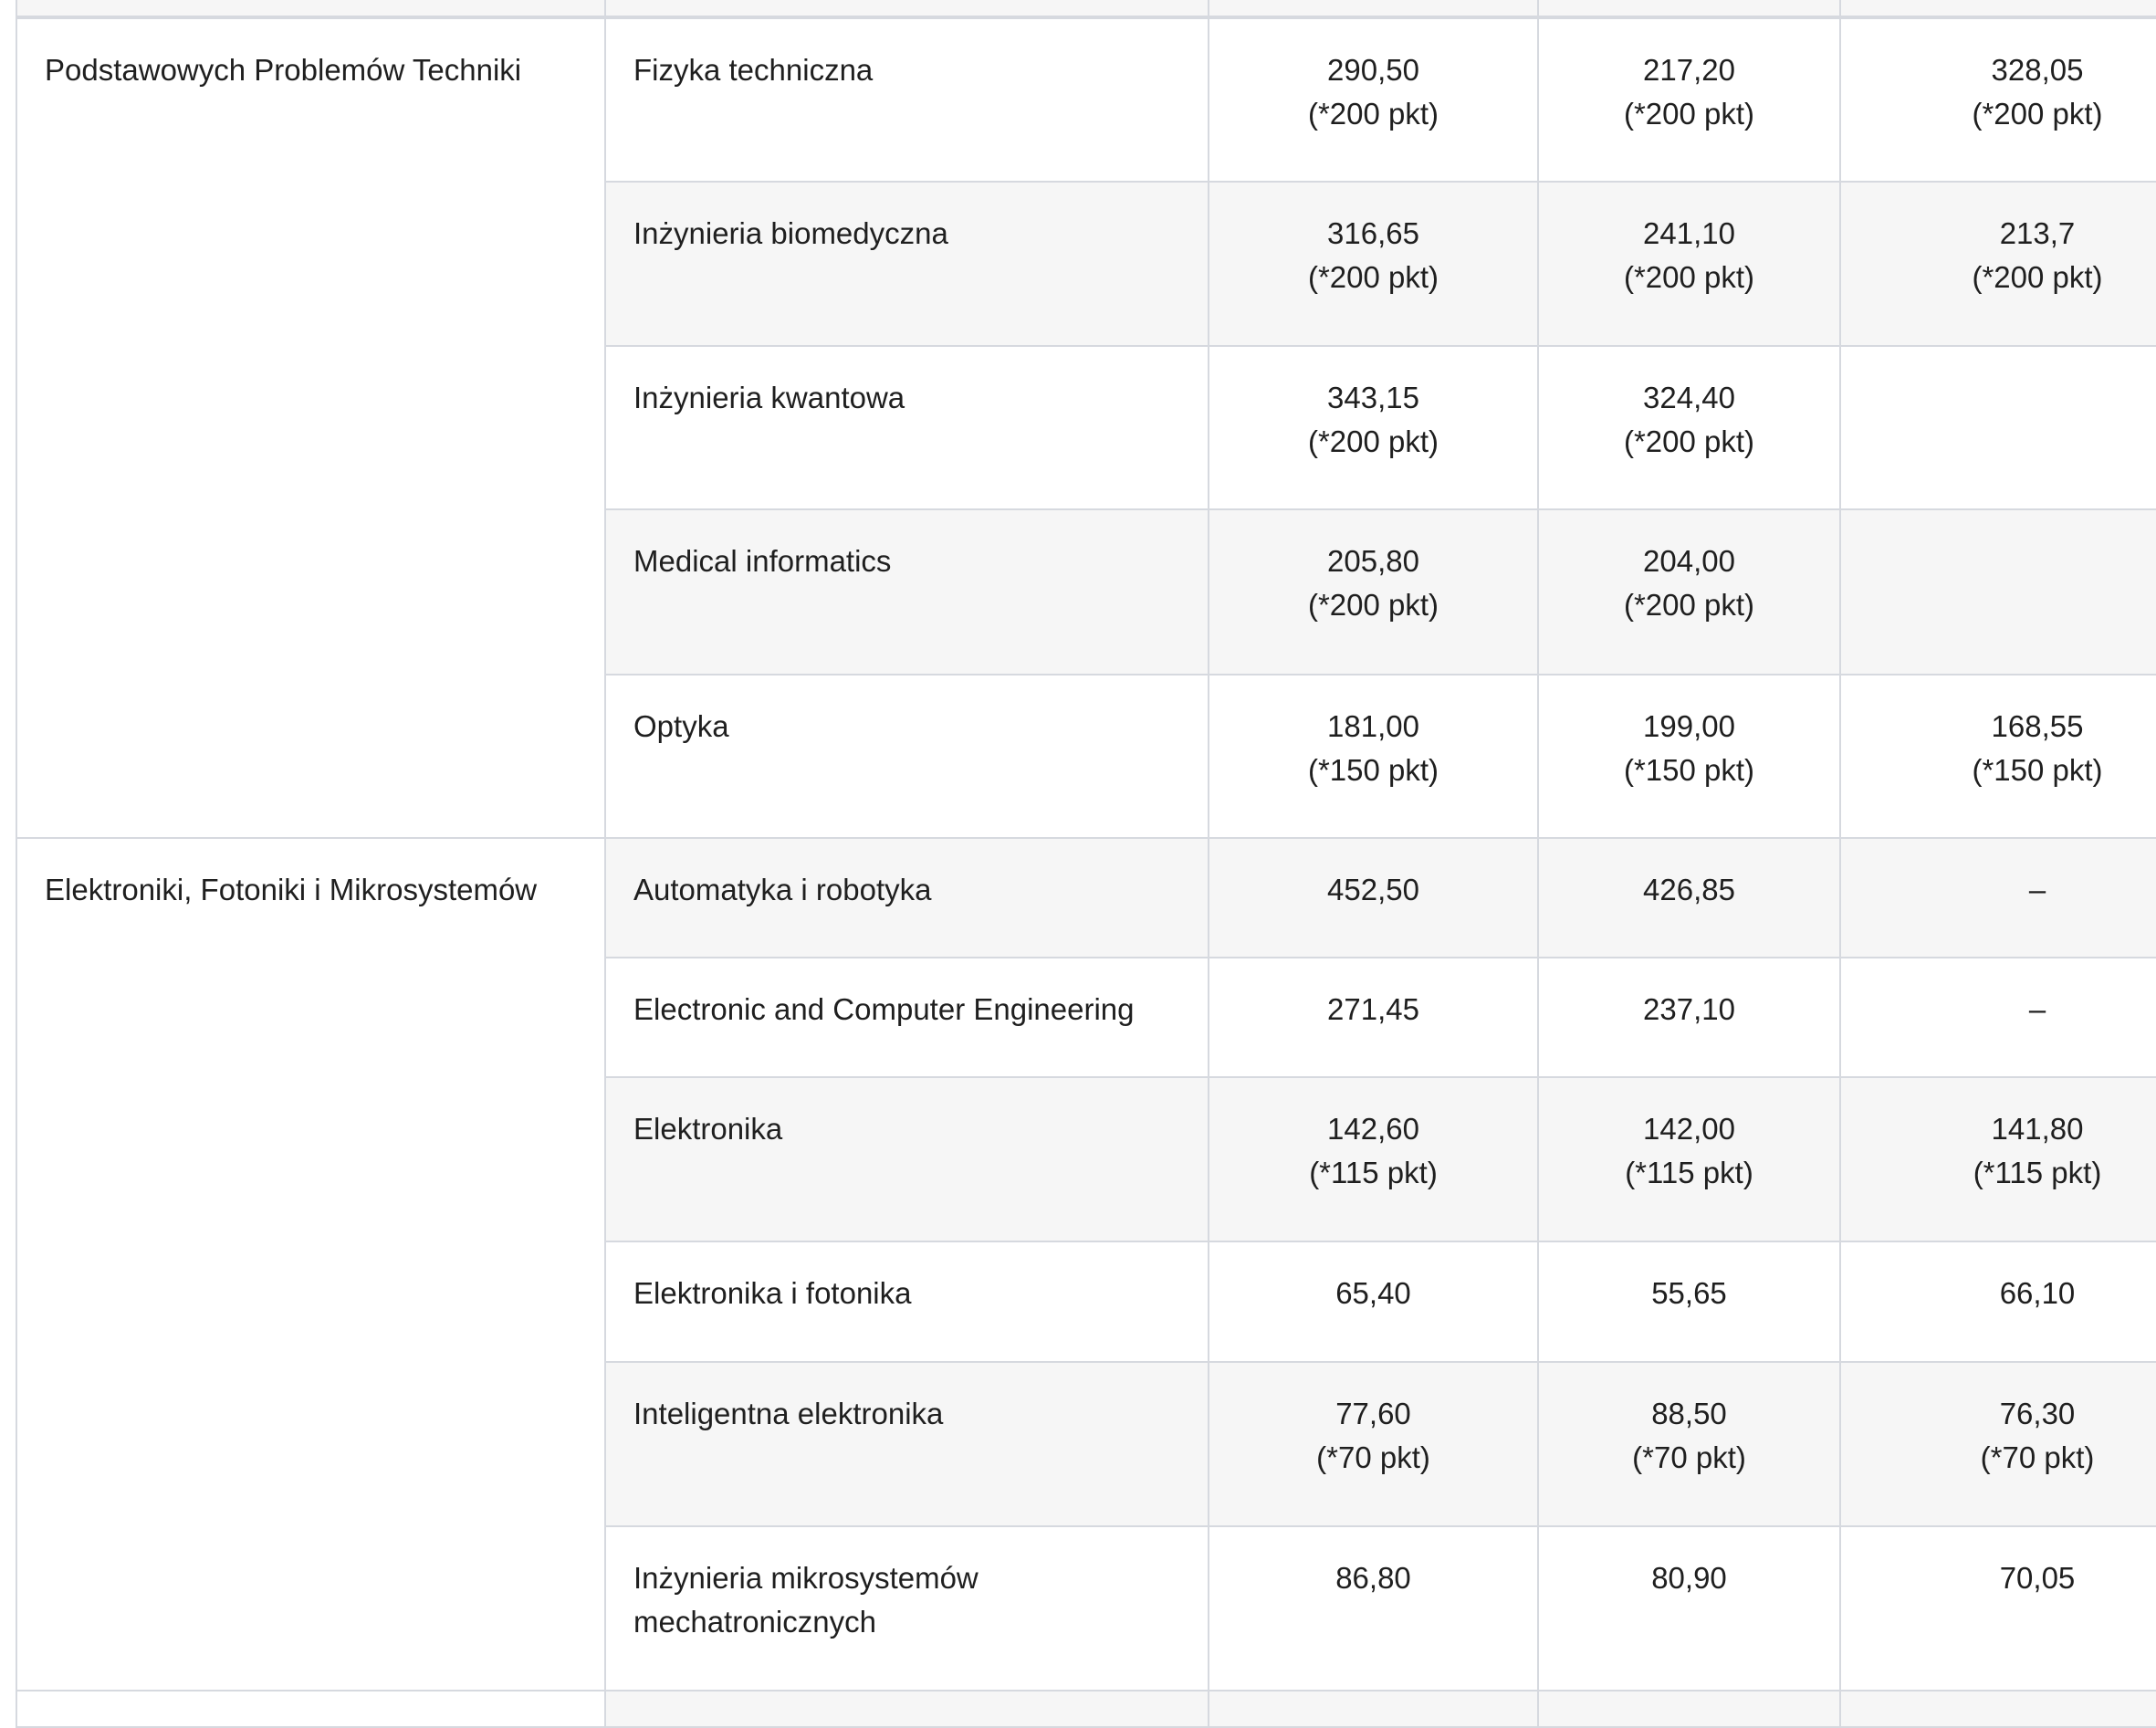 Image resolution: width=2156 pixels, height=1728 pixels. I want to click on program-name: Elektronika, so click(906, 1159).